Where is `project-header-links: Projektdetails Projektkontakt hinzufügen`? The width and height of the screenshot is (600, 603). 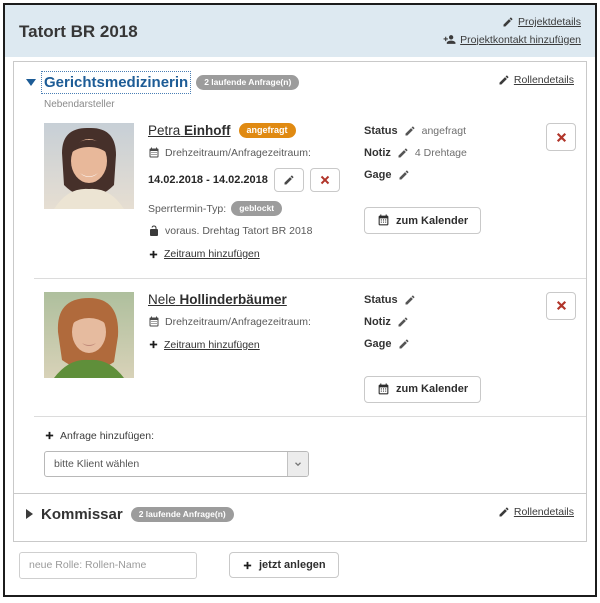 project-header-links: Projektdetails Projektkontakt hinzufügen is located at coordinates (512, 32).